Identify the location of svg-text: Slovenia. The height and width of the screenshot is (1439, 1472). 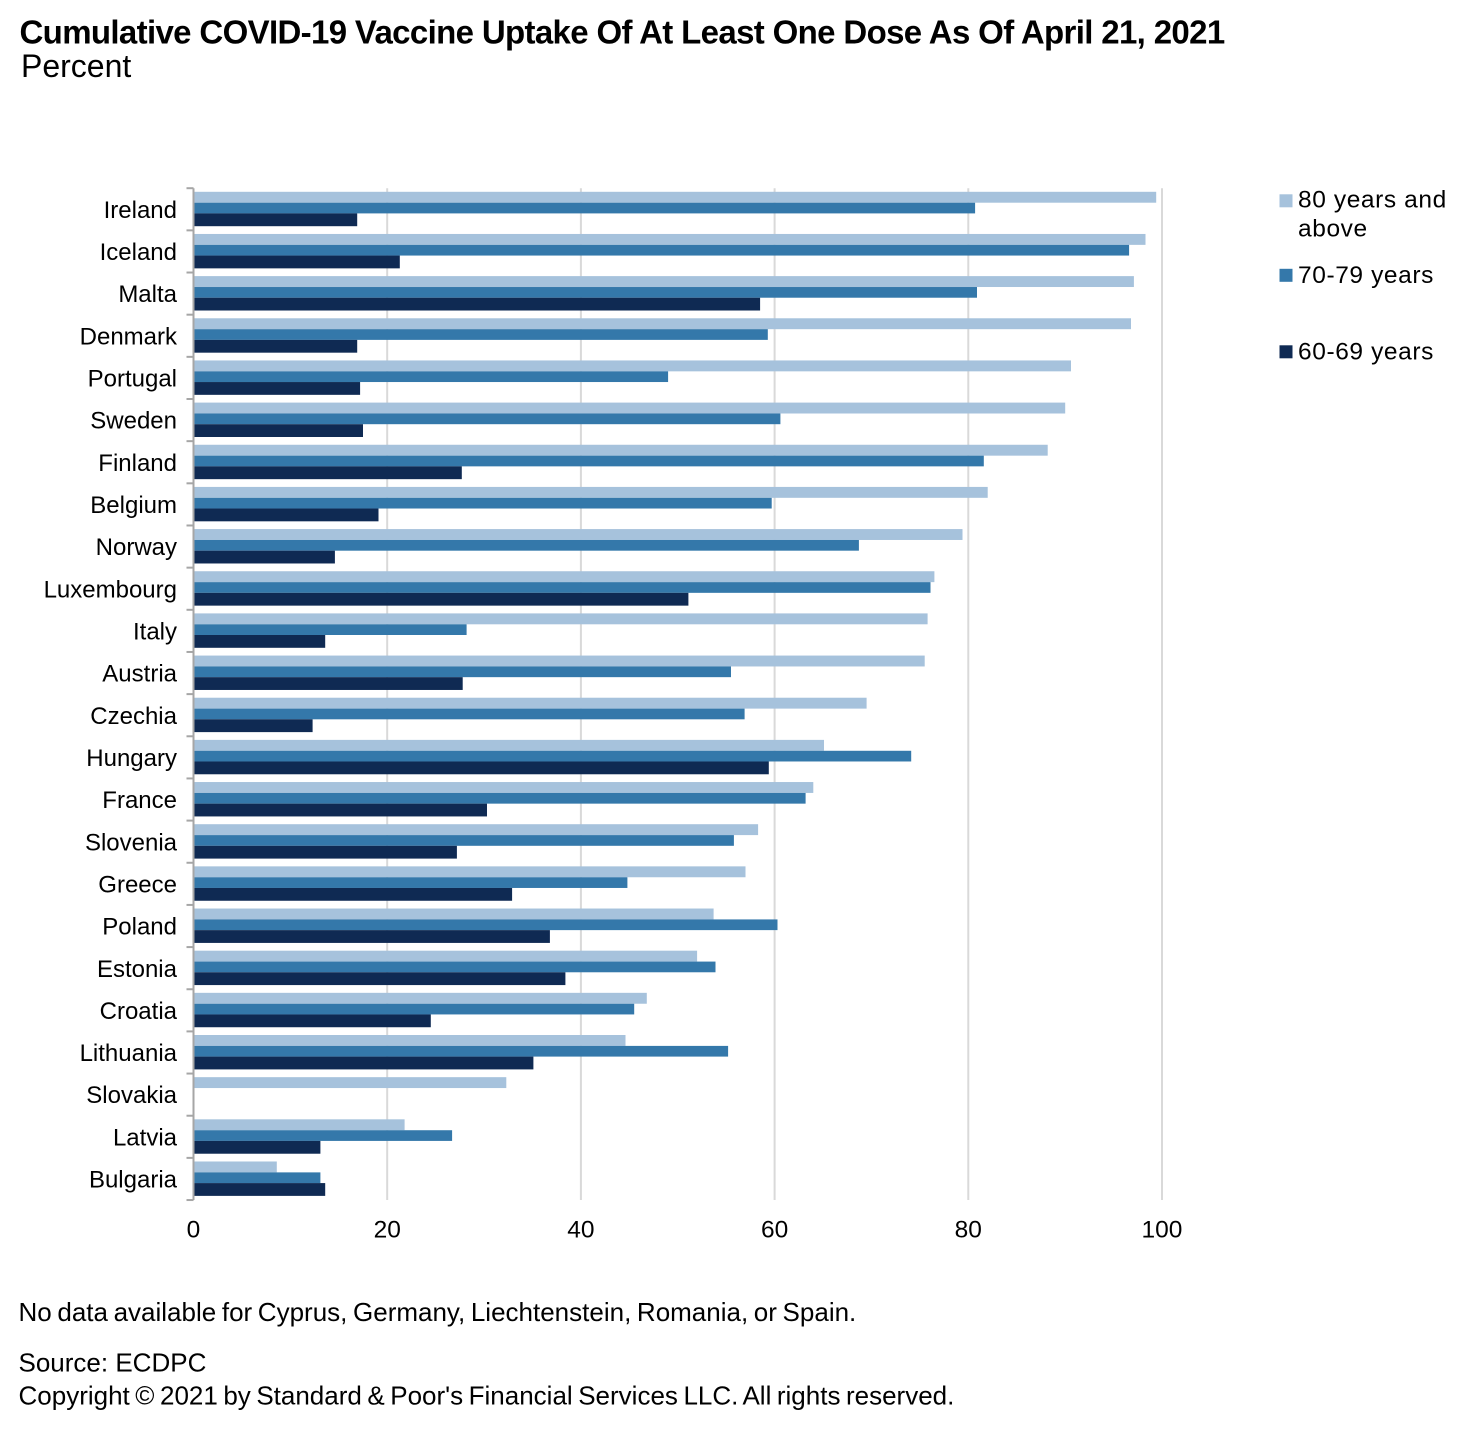
(131, 842).